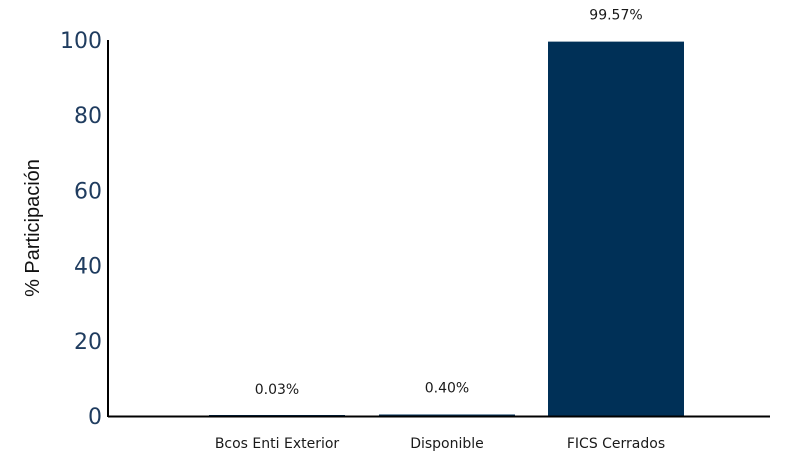 The width and height of the screenshot is (799, 457). I want to click on y-tick-label-80: 80, so click(88, 116).